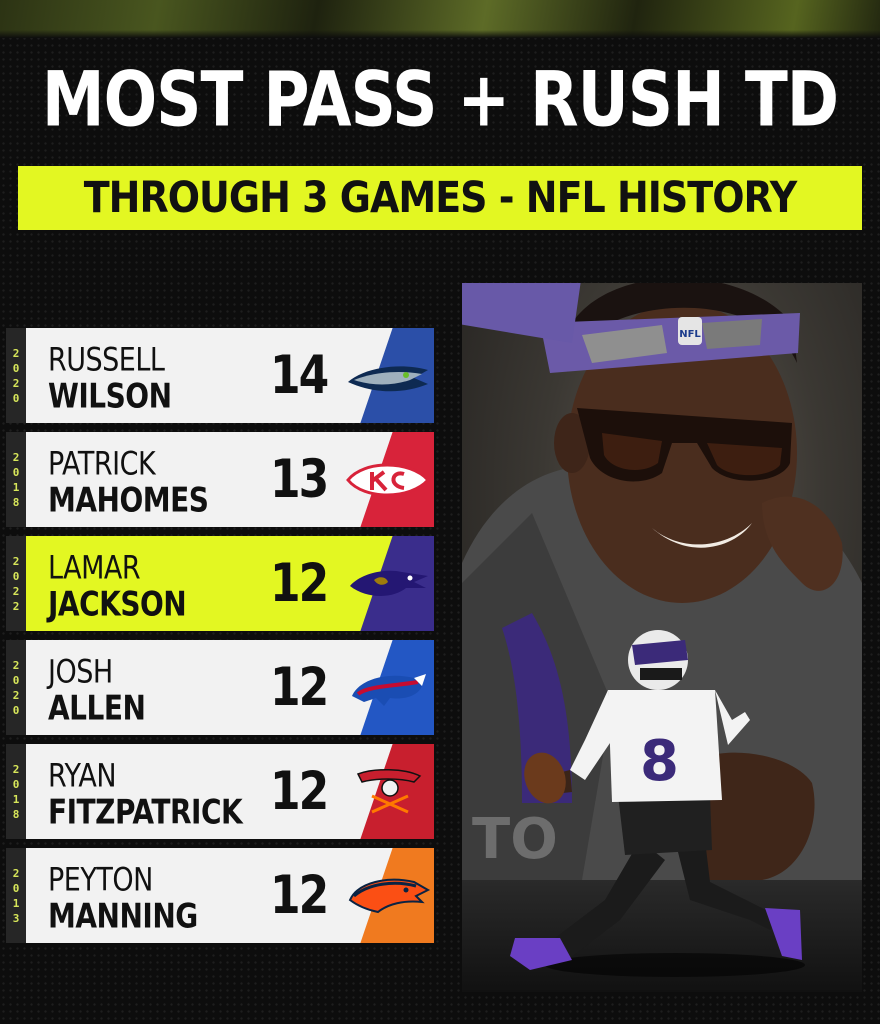 The width and height of the screenshot is (880, 1024). What do you see at coordinates (657, 803) in the screenshot?
I see `quarterback-action-figure: 8` at bounding box center [657, 803].